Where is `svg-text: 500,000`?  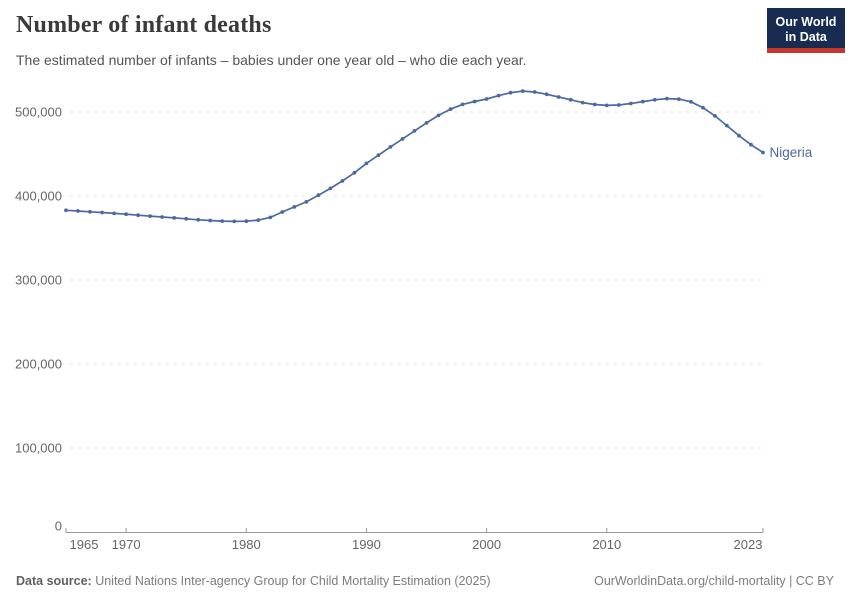
svg-text: 500,000 is located at coordinates (38, 112).